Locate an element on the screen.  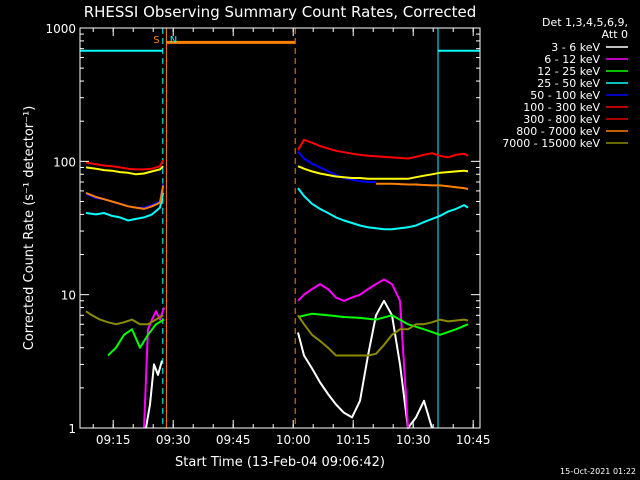
y-tick-label: 1000 is located at coordinates (60, 29).